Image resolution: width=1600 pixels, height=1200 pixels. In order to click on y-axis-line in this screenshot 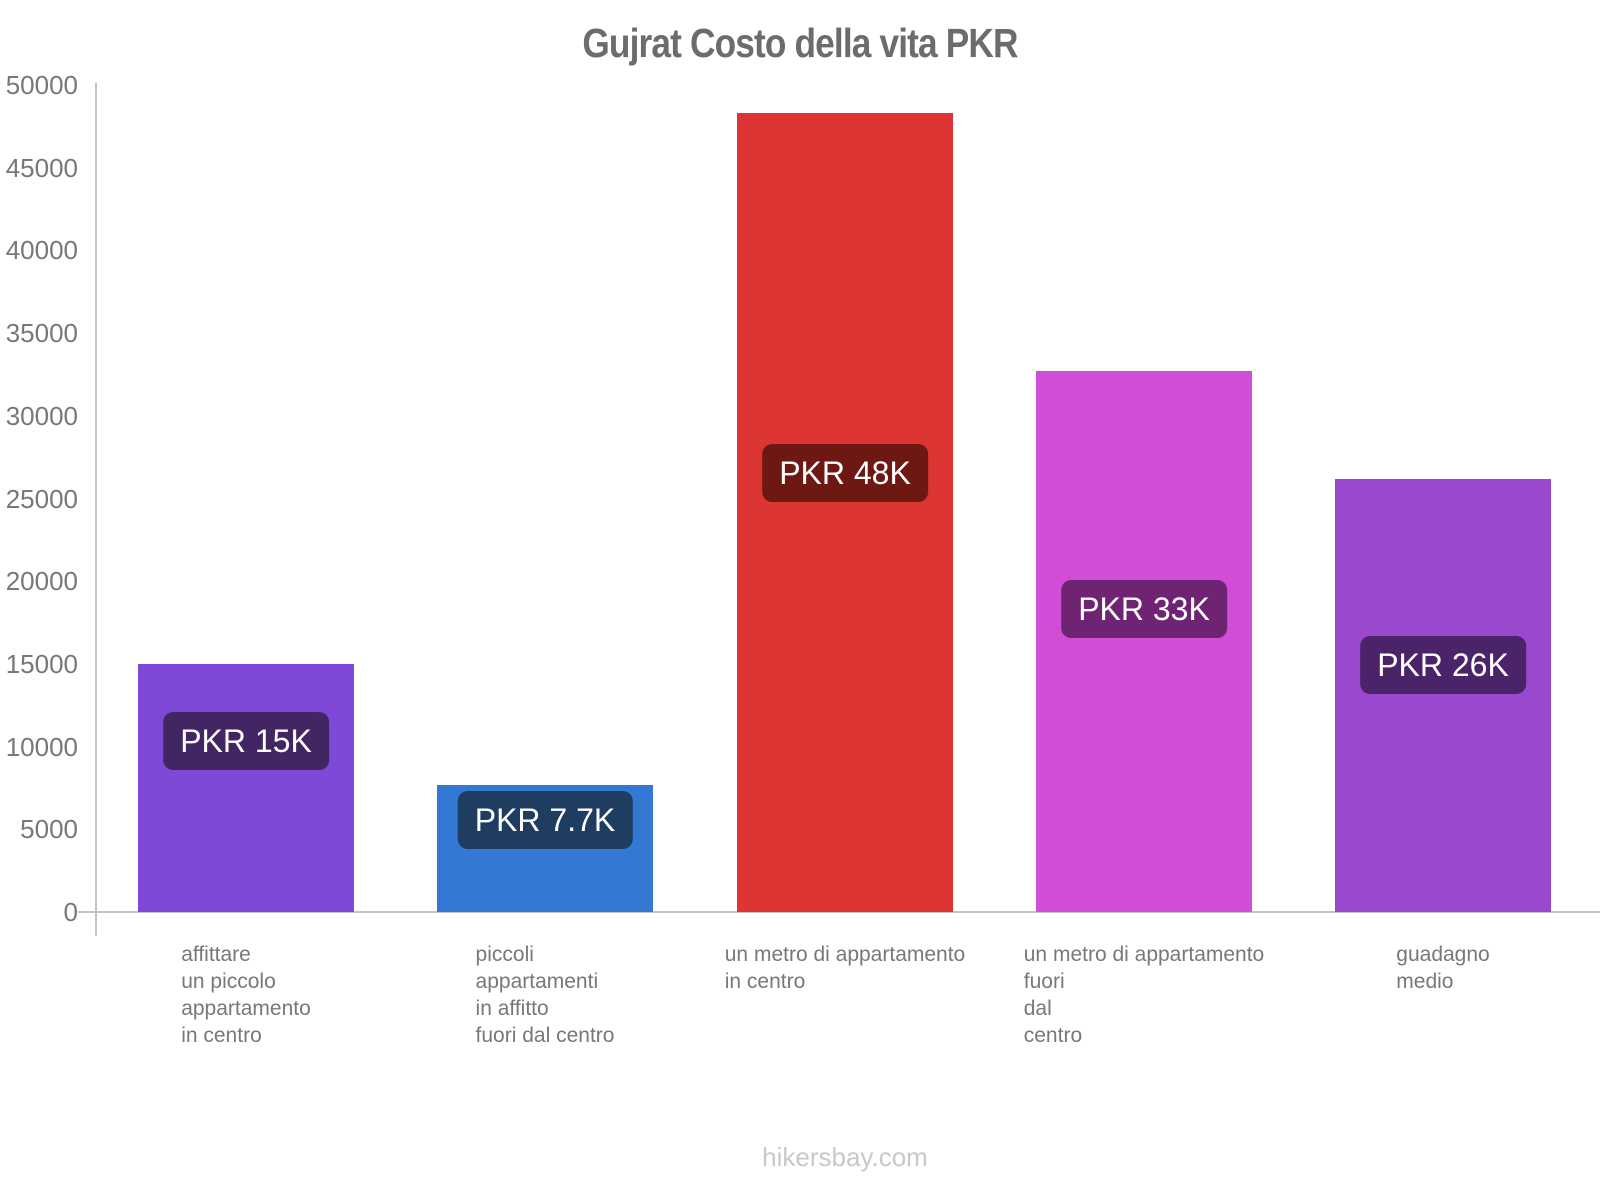, I will do `click(96, 509)`.